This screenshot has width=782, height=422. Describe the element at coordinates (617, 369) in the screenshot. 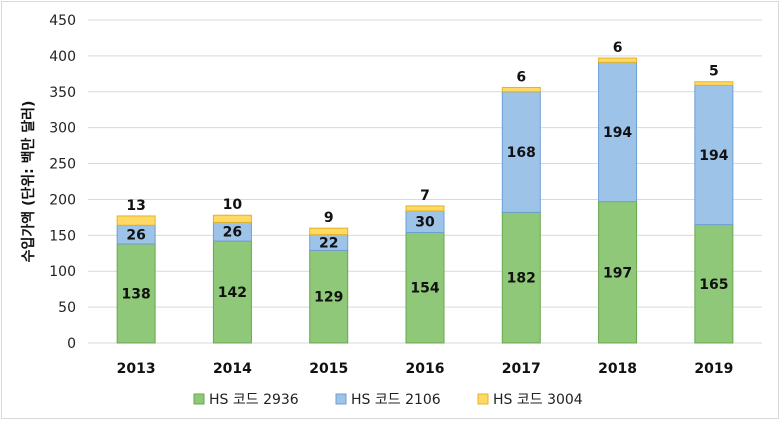

I see `x-tick-label: 2018` at that location.